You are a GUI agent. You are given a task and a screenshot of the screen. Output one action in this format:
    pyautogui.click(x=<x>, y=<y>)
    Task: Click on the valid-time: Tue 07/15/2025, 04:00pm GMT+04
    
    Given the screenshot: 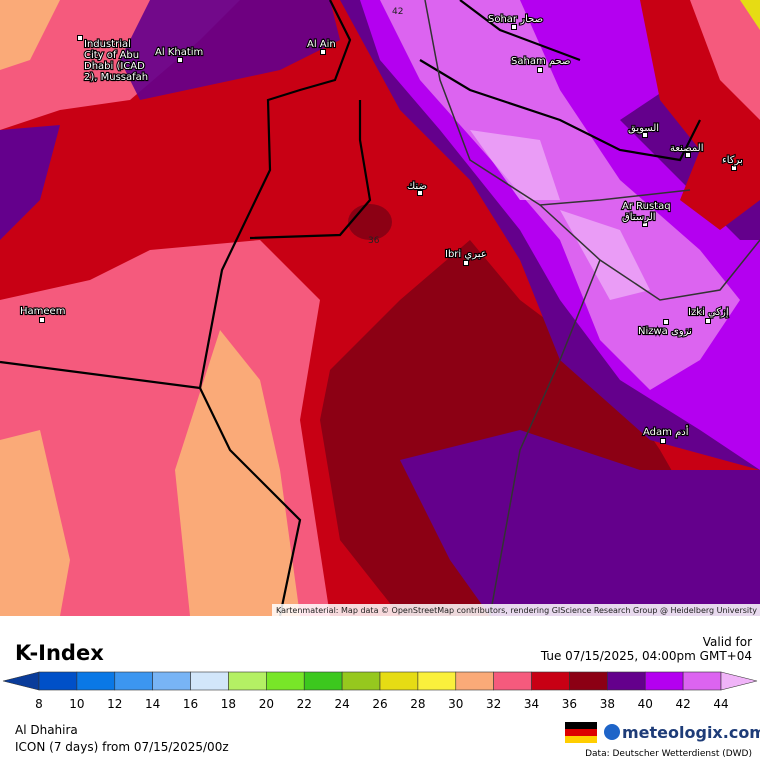 What is the action you would take?
    pyautogui.click(x=646, y=656)
    